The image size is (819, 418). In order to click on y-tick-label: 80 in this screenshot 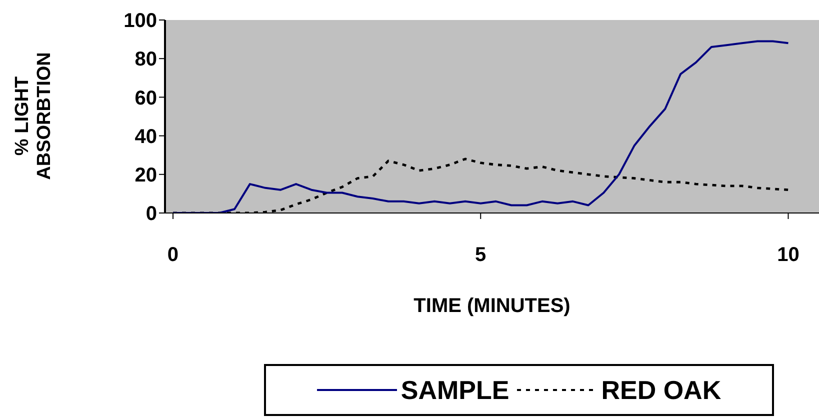, I will do `click(145, 59)`.